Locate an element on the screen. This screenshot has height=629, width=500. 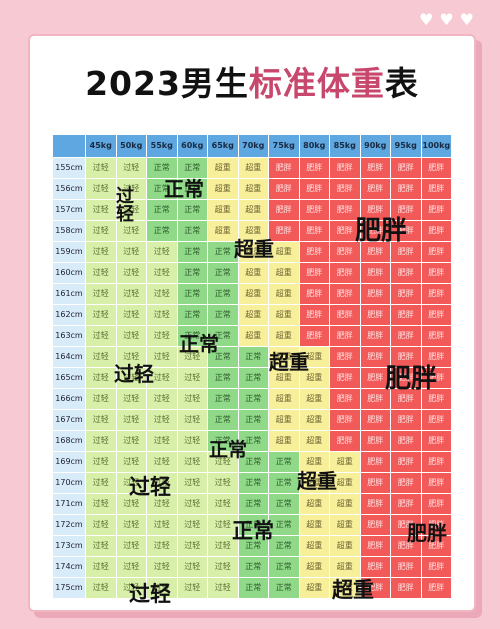
table-row: 159cm 过轻 过轻 过轻 正常 正常 超重 超重 肥胖 肥胖 肥胖 肥胖 肥胖 is located at coordinates (252, 252).